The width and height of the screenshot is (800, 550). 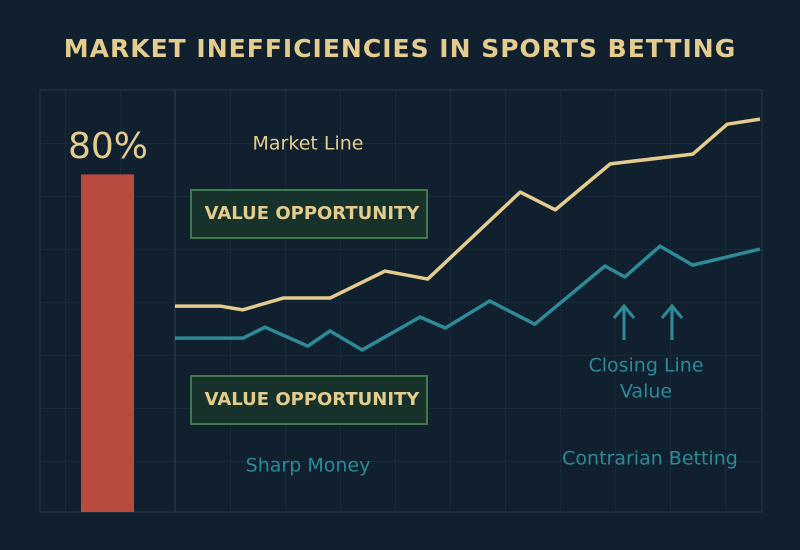 What do you see at coordinates (650, 459) in the screenshot?
I see `annotation: Contrarian Betting` at bounding box center [650, 459].